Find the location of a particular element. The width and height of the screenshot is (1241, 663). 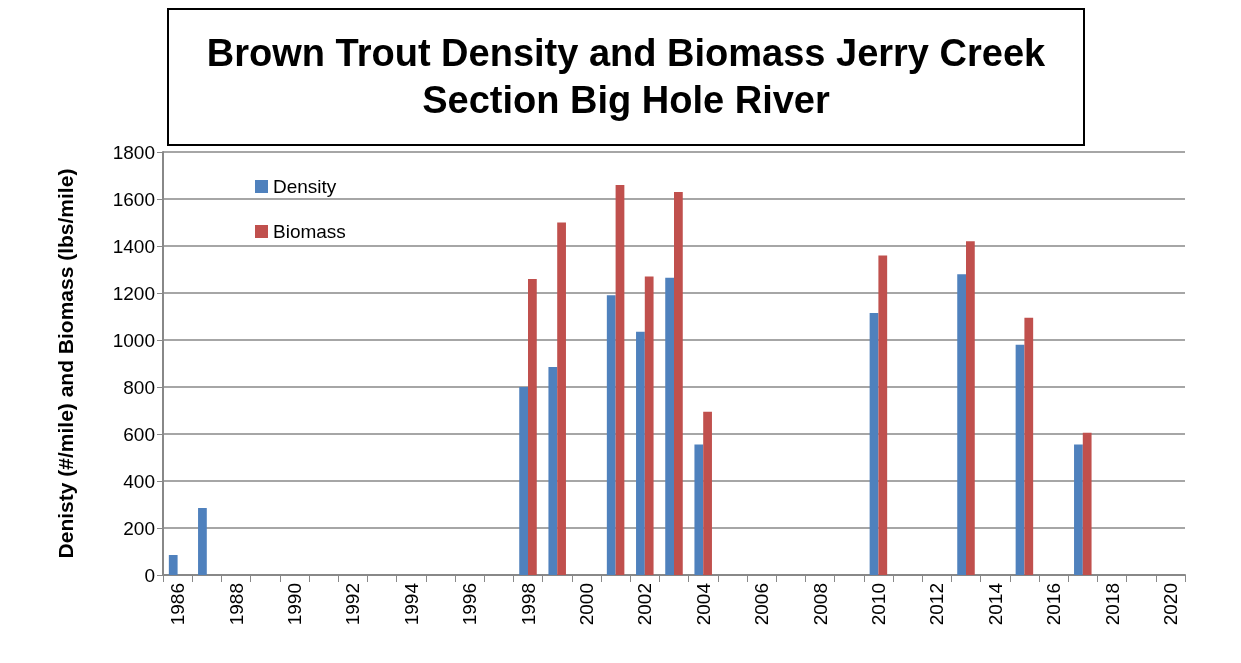

y-tick-label: 1600 is located at coordinates (133, 199).